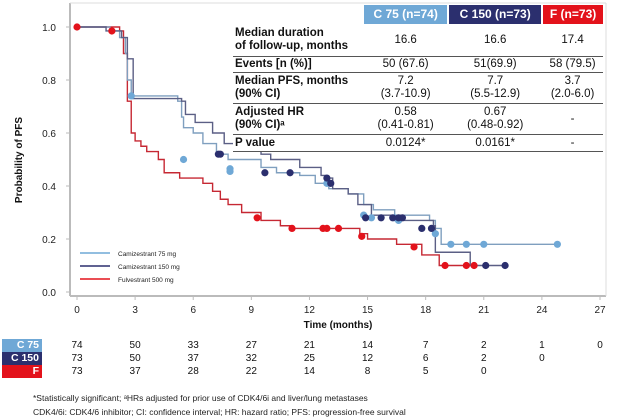 This screenshot has height=420, width=631. Describe the element at coordinates (251, 371) in the screenshot. I see `at-risk-count: 22` at that location.